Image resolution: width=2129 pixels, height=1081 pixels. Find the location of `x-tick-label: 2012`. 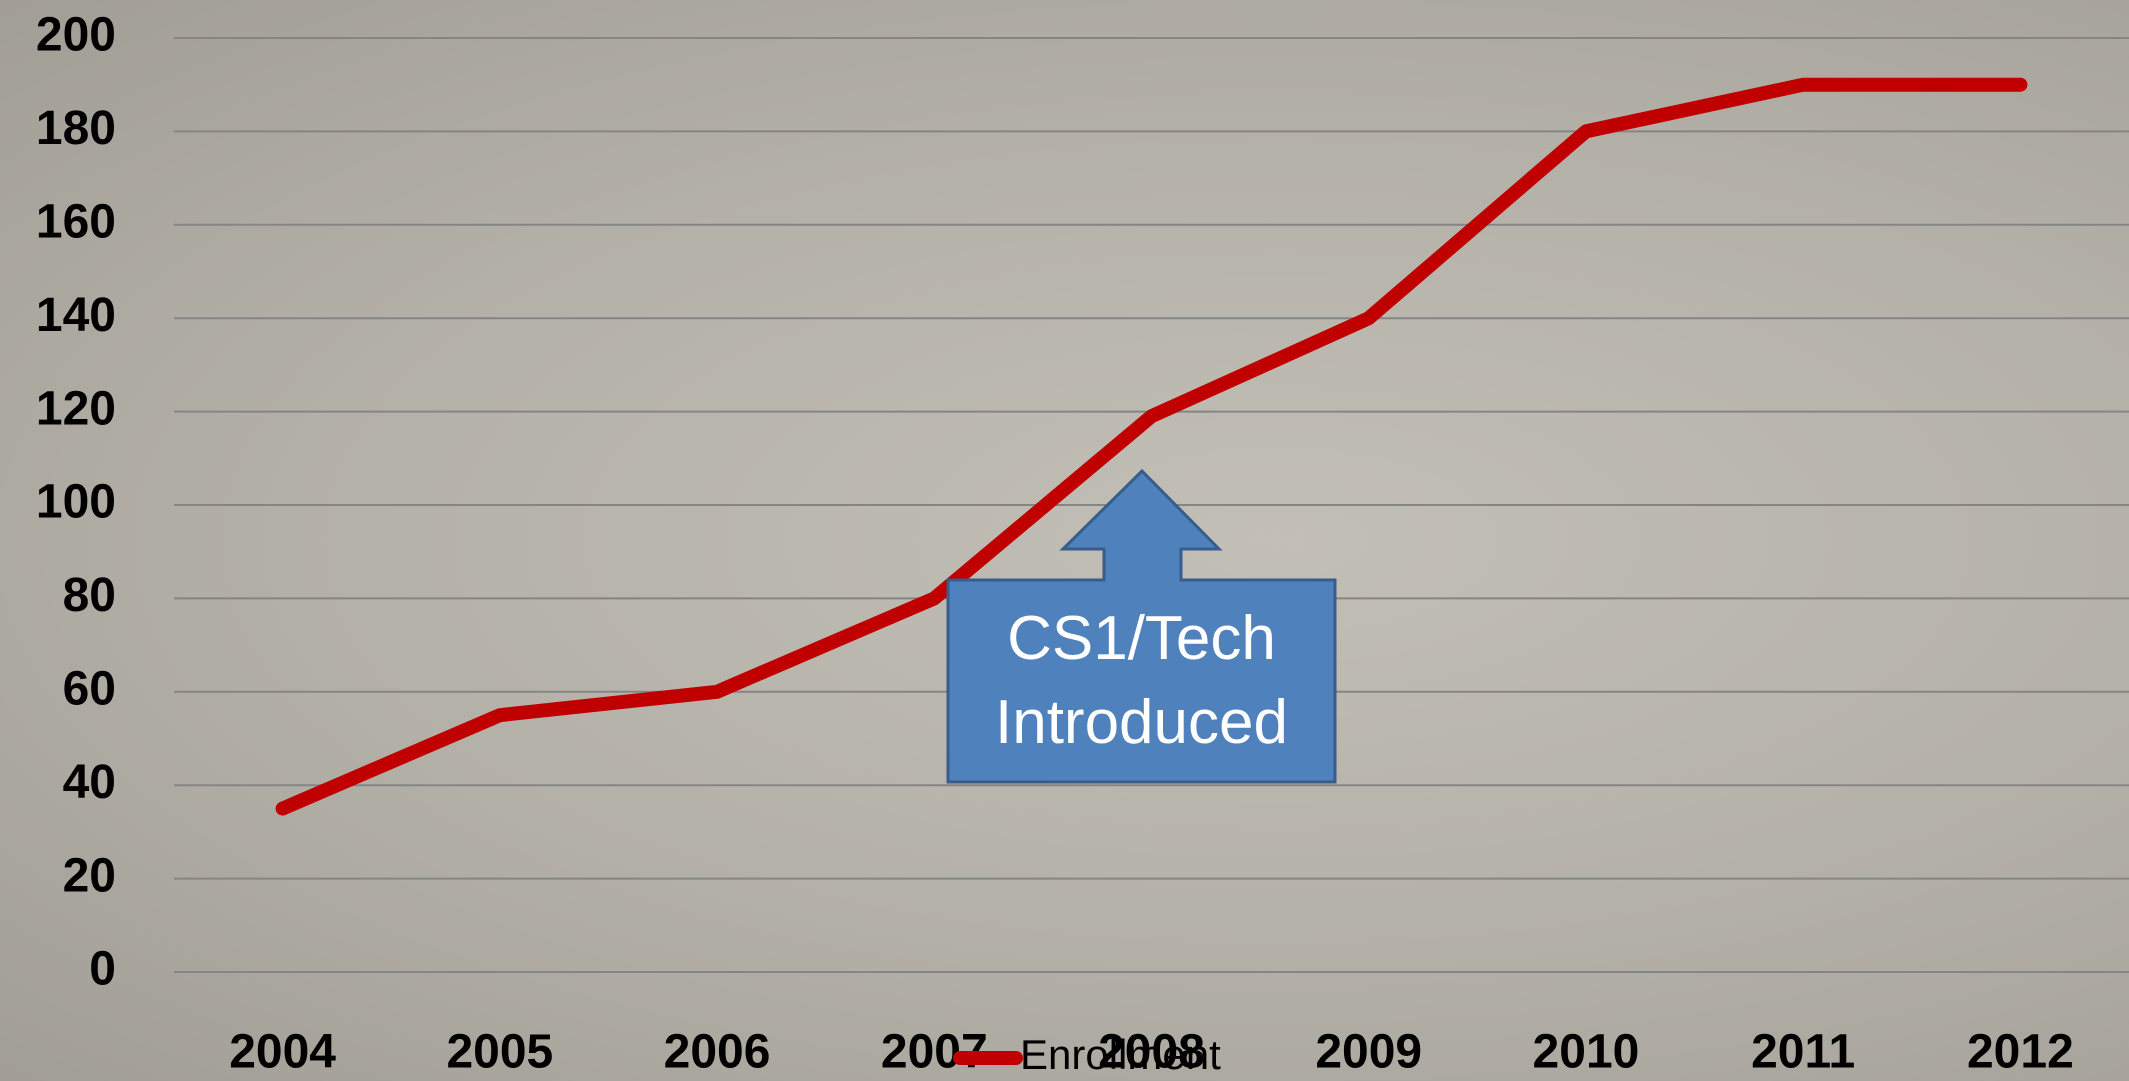

x-tick-label: 2012 is located at coordinates (2020, 1052).